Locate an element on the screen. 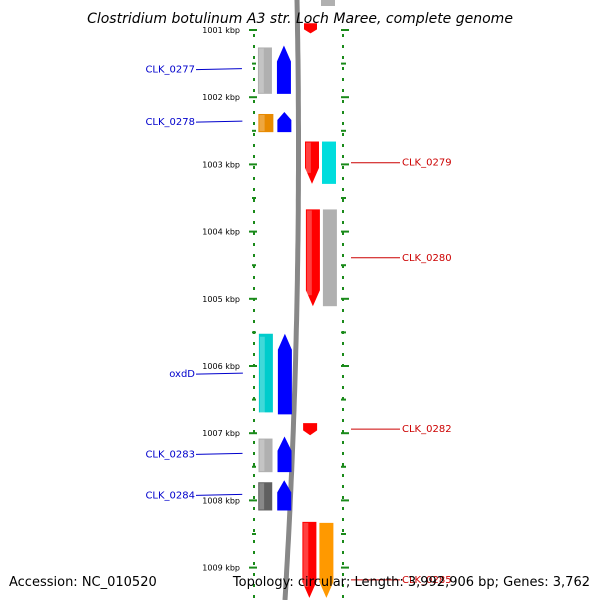 This screenshot has width=600, height=600. ruler-label: 1006 kbp is located at coordinates (221, 366).